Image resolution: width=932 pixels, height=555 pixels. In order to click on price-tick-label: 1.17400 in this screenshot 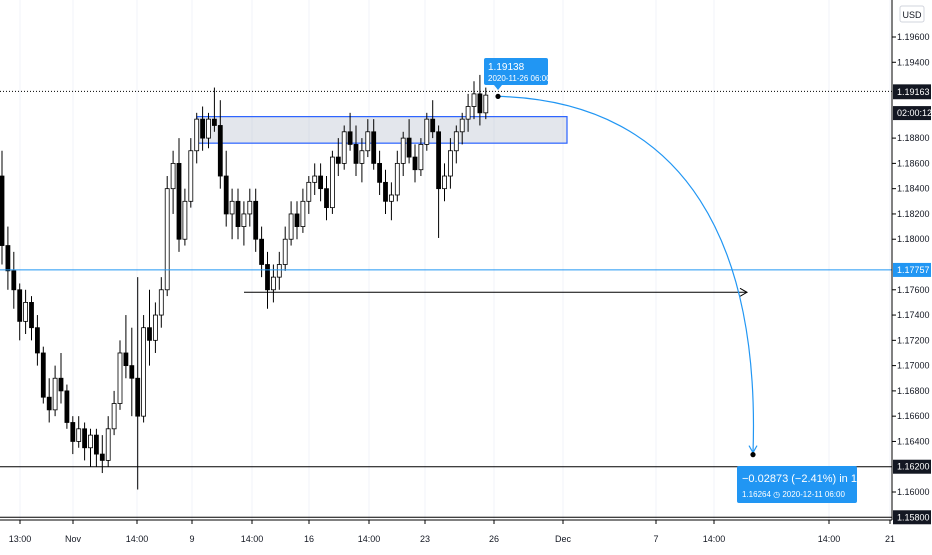, I will do `click(913, 315)`.